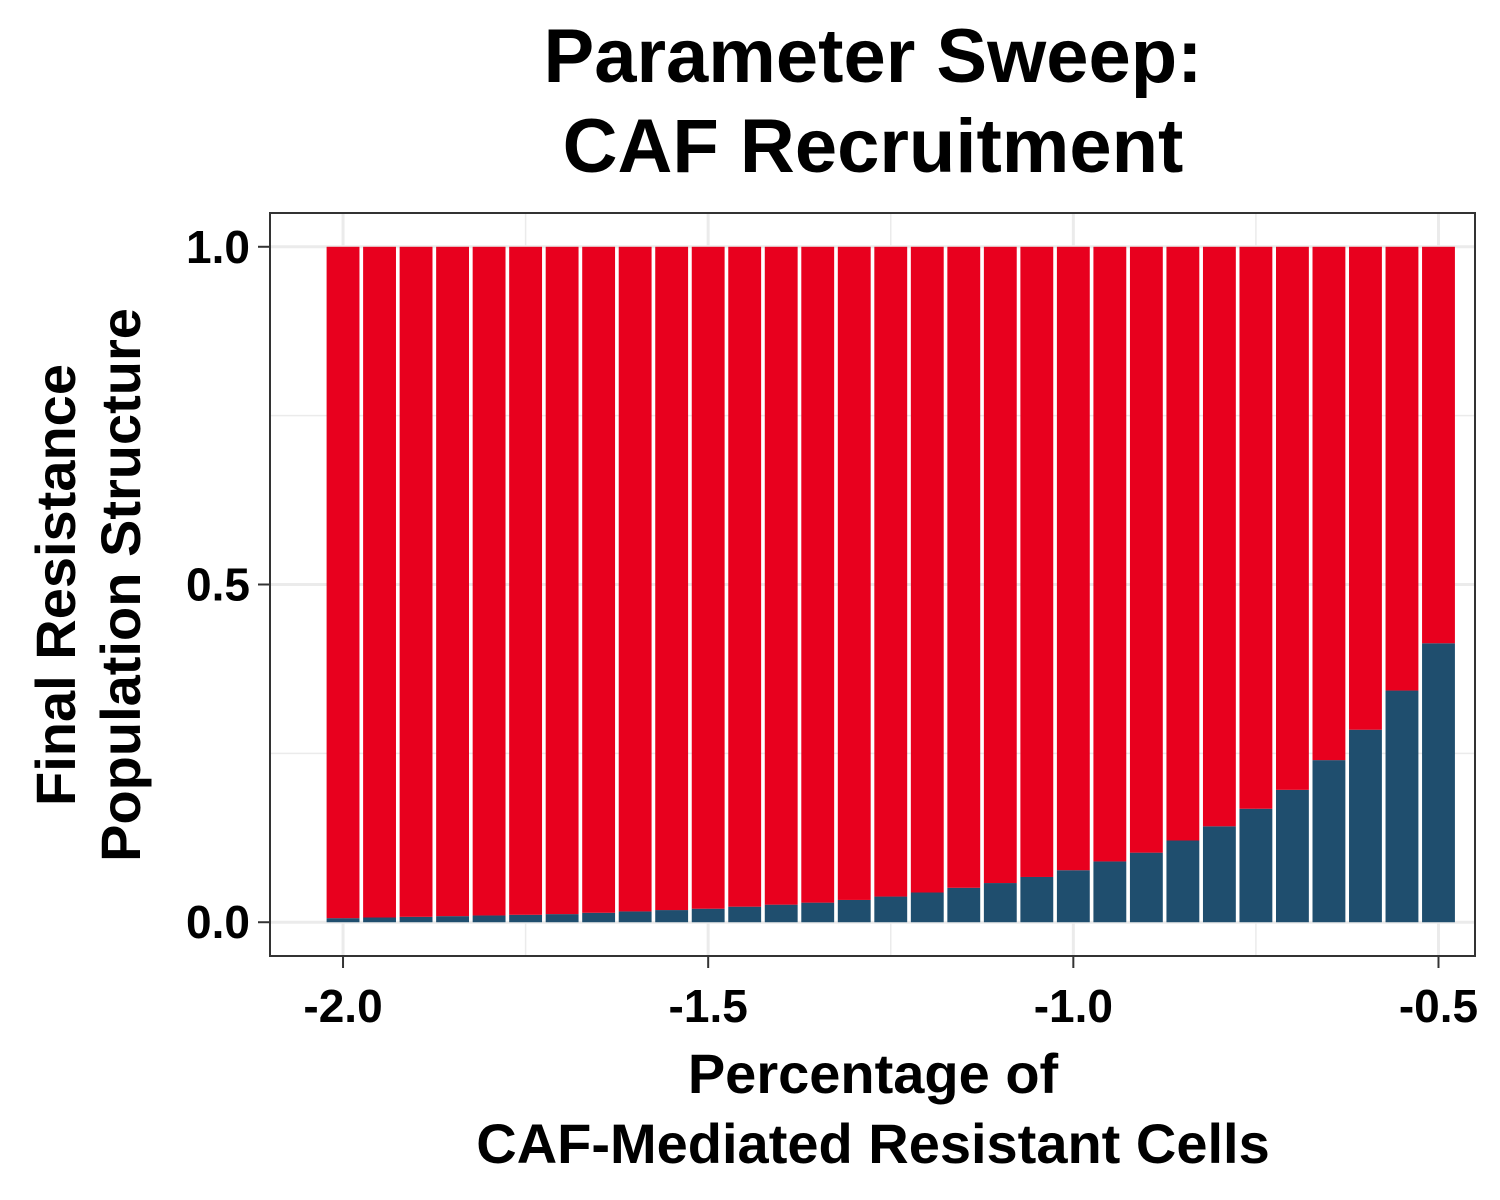 The width and height of the screenshot is (1500, 1200). I want to click on x-tick-label: -0.5, so click(1438, 1006).